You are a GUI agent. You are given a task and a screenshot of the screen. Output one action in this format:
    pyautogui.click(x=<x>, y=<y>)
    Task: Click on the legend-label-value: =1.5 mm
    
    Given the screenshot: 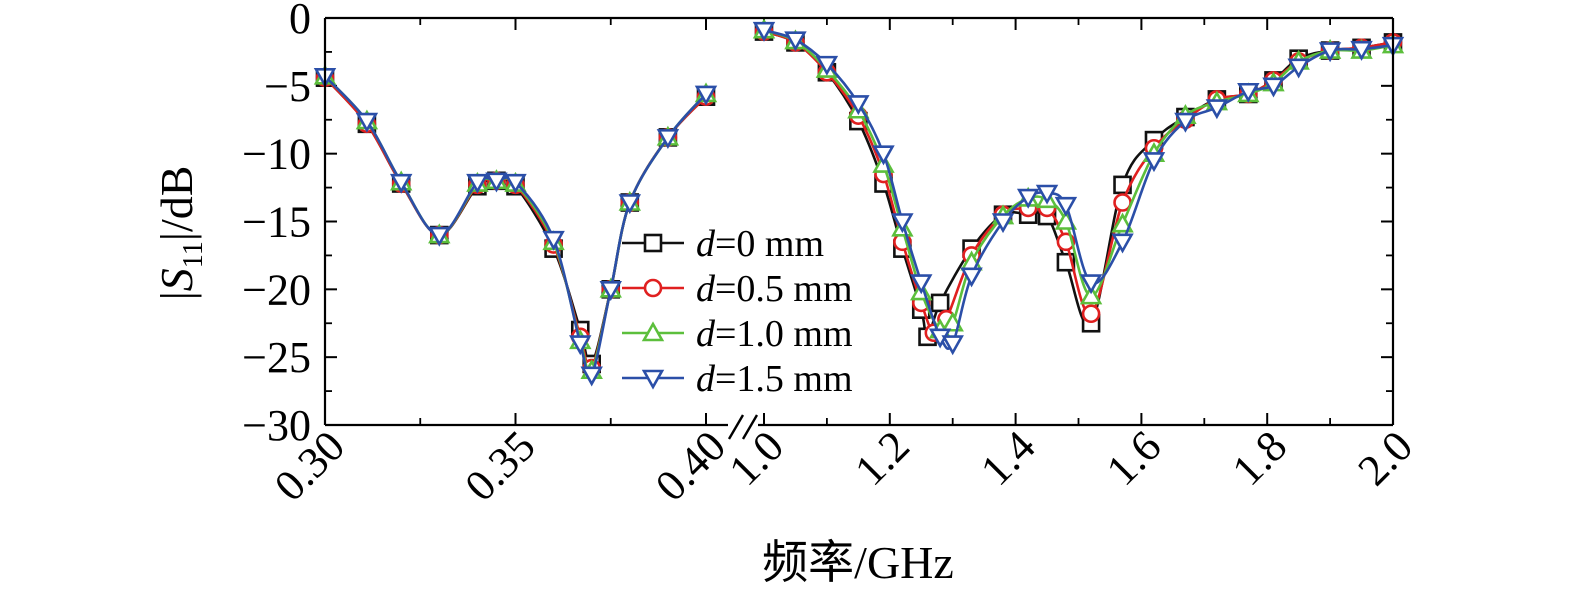 What is the action you would take?
    pyautogui.click(x=784, y=379)
    